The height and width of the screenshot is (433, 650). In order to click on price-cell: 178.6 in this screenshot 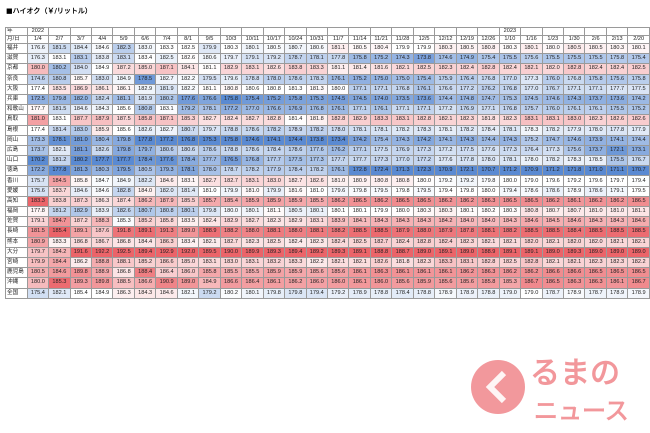, I will do `click(252, 150)`.